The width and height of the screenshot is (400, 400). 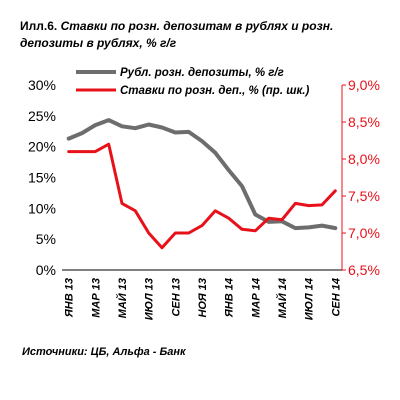 I want to click on x-tick-label: ЯНВ 14, so click(x=230, y=298).